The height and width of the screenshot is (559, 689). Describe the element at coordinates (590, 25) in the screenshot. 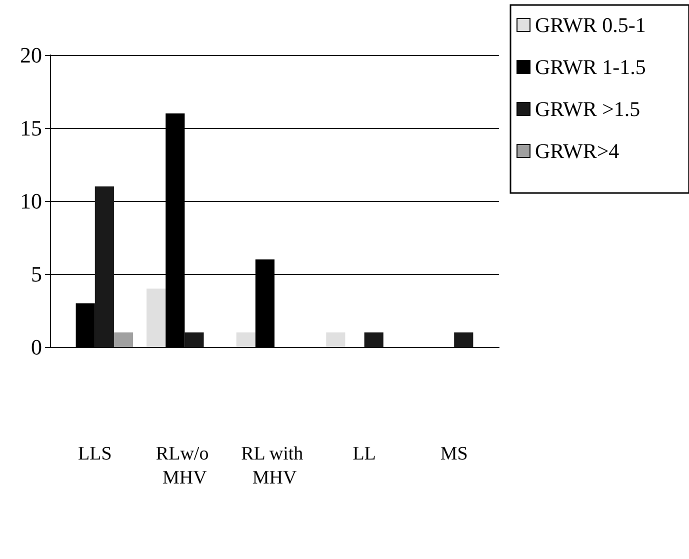

I see `legend-label: GRWR 0.5-1` at that location.